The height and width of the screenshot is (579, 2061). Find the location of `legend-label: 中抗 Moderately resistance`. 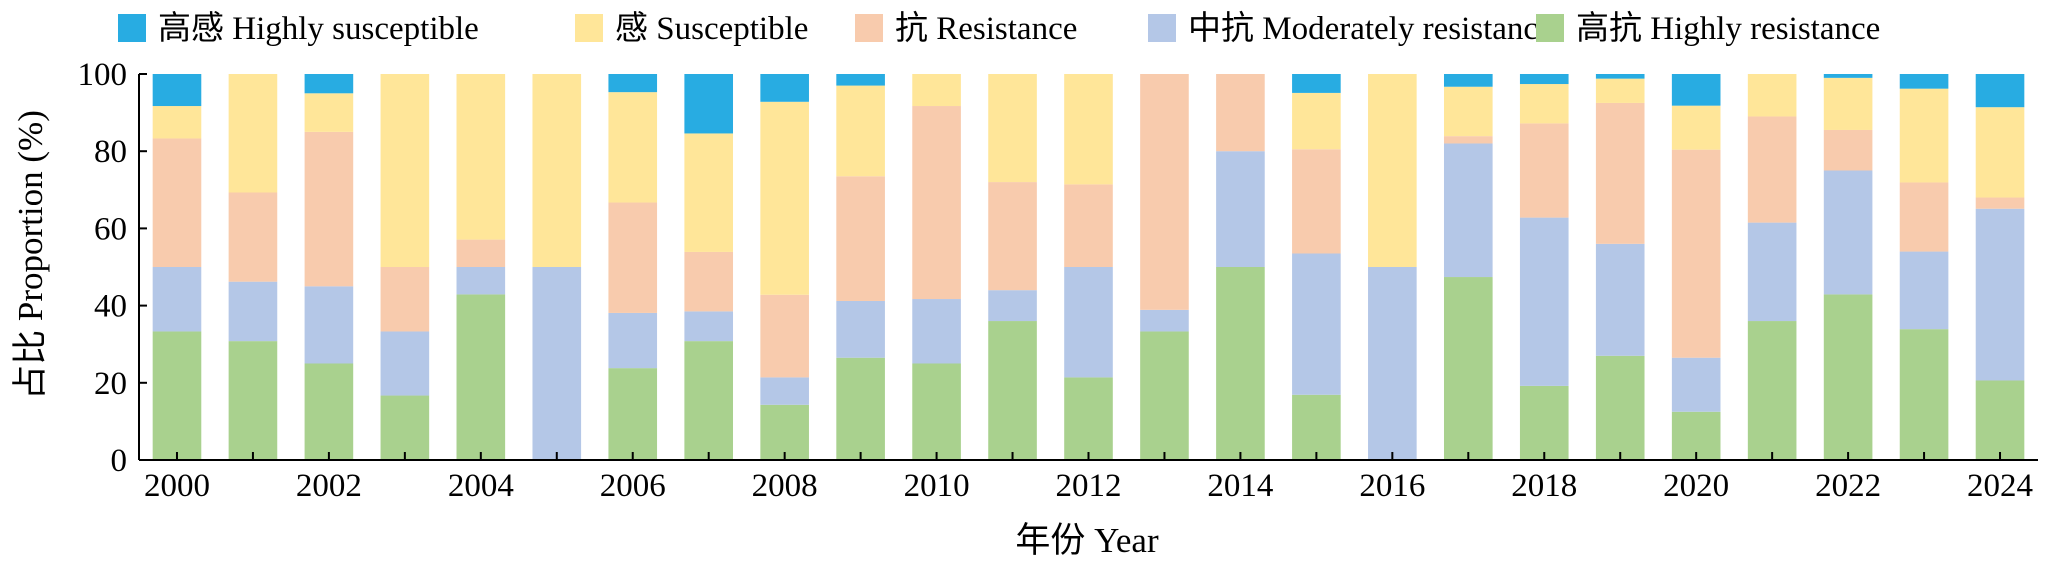

legend-label: 中抗 Moderately resistance is located at coordinates (1370, 28).